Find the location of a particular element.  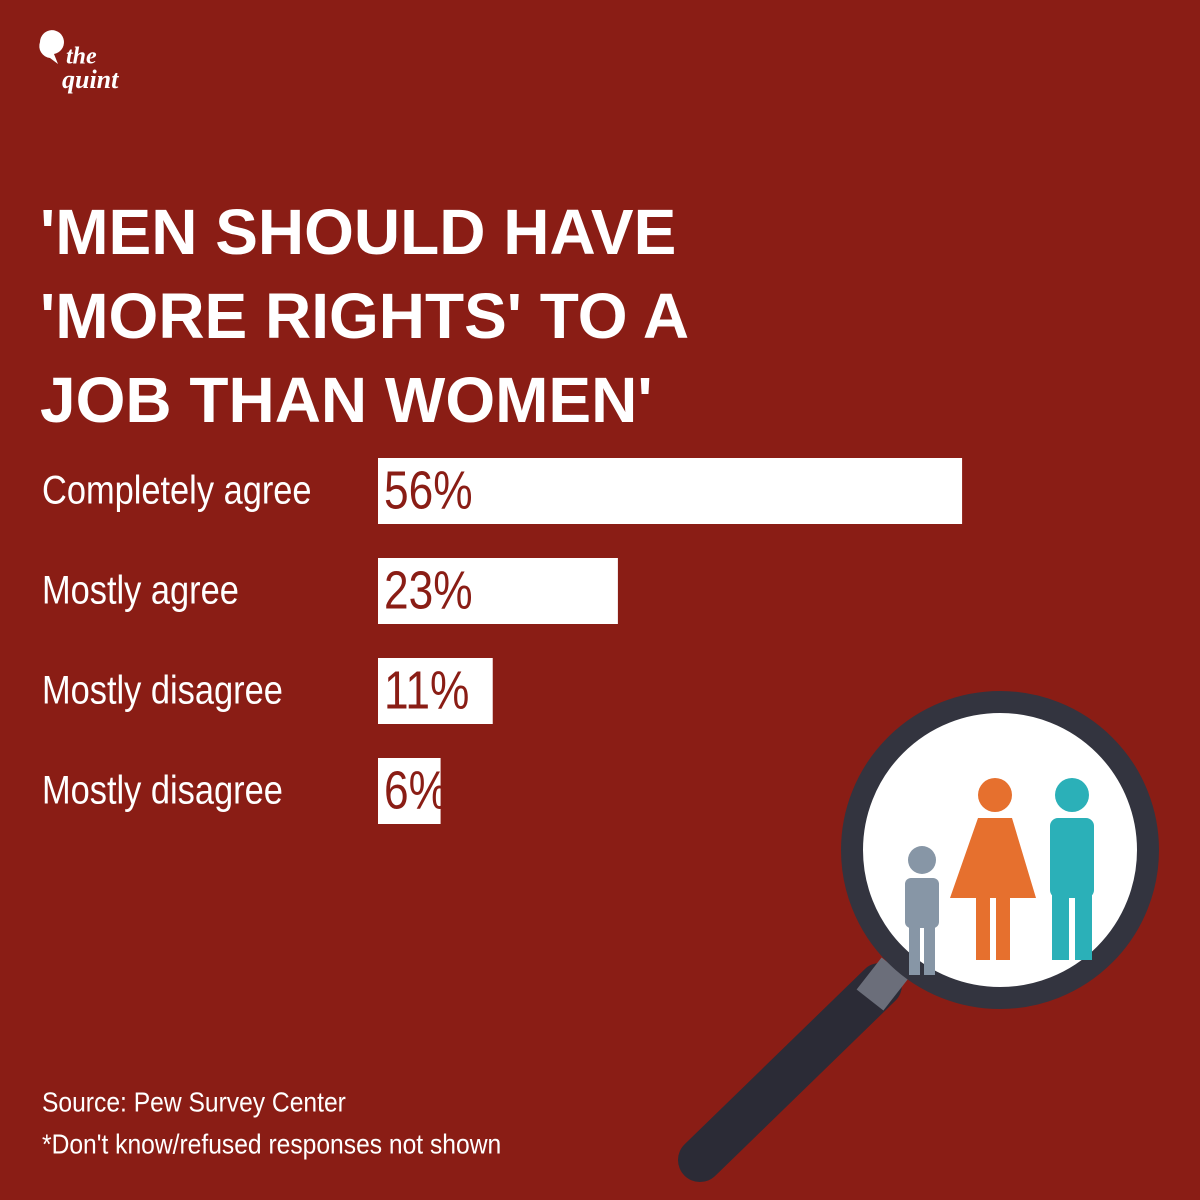

logo: the quint is located at coordinates (79, 62).